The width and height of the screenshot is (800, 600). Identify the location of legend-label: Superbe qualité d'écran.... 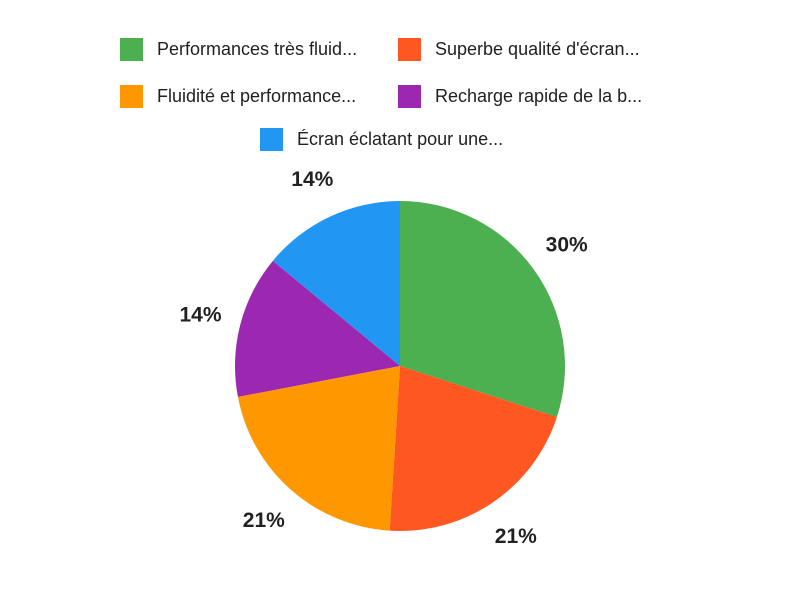
(537, 49).